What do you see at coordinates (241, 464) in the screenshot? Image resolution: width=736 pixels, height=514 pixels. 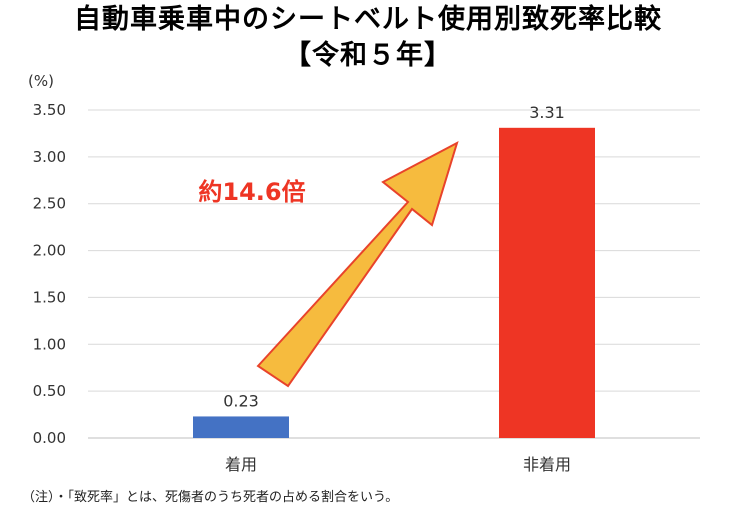 I see `x-tick-label: 着用` at bounding box center [241, 464].